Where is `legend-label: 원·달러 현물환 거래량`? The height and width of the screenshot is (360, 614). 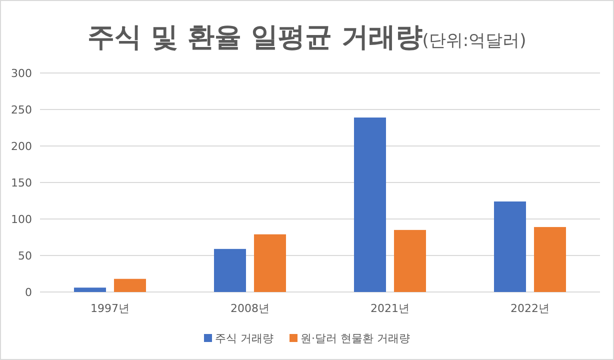 legend-label: 원·달러 현물환 거래량 is located at coordinates (355, 338).